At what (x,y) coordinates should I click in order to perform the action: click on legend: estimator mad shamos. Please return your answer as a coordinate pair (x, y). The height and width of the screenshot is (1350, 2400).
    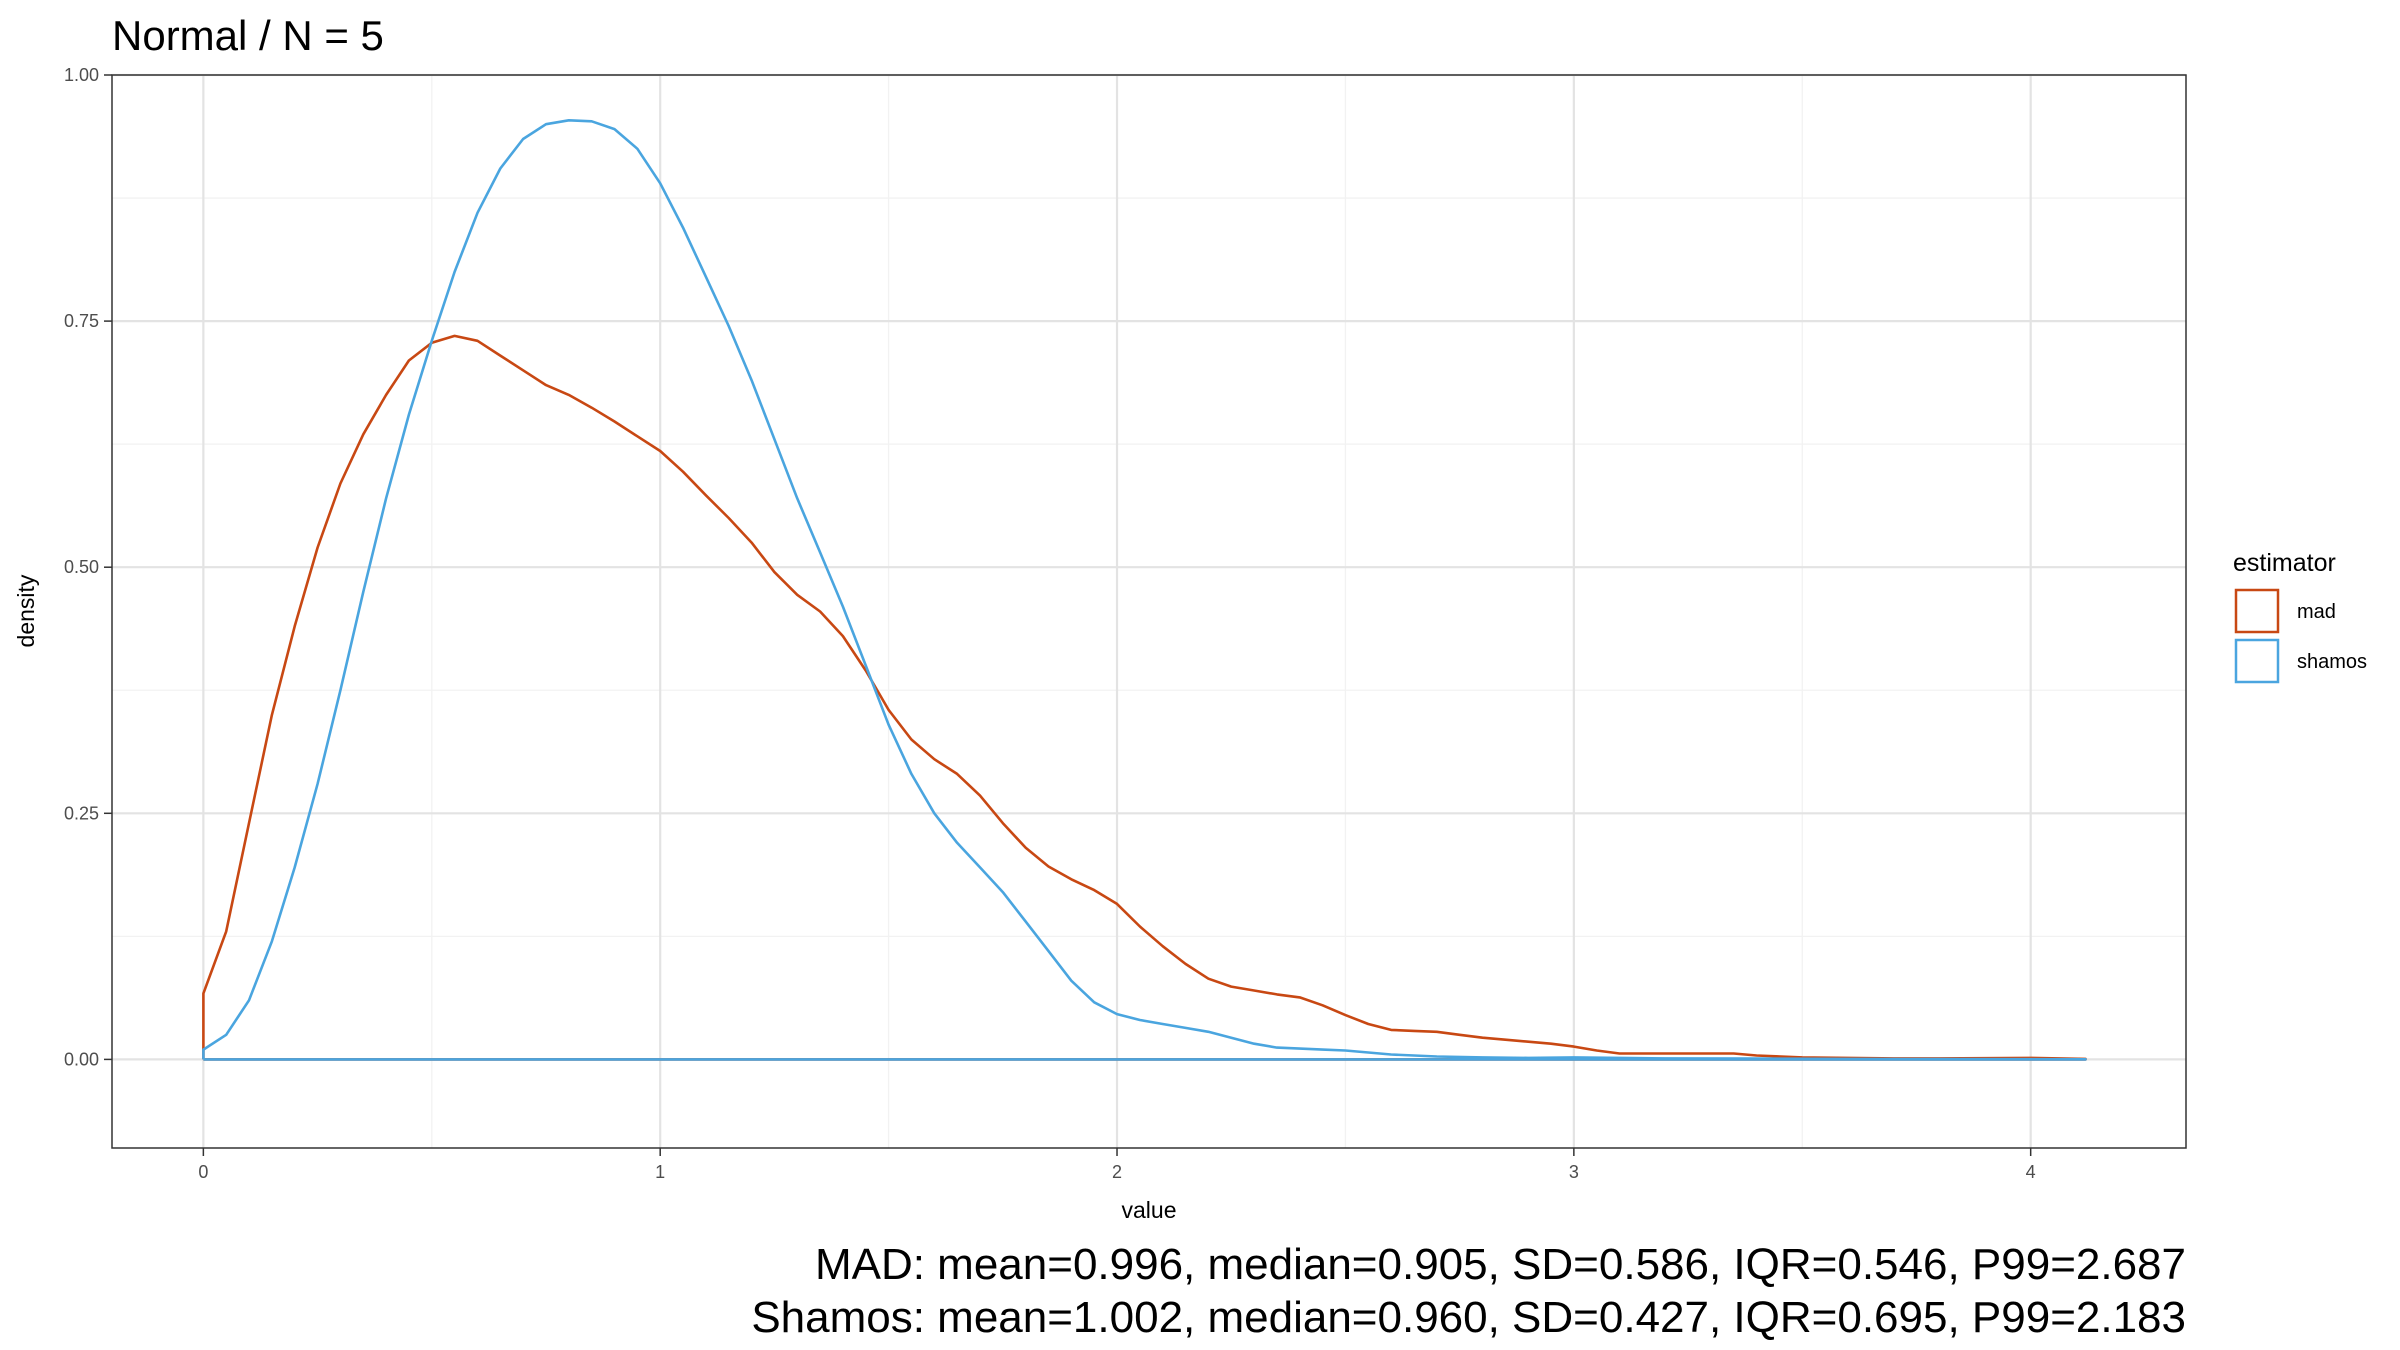
    Looking at the image, I should click on (2300, 616).